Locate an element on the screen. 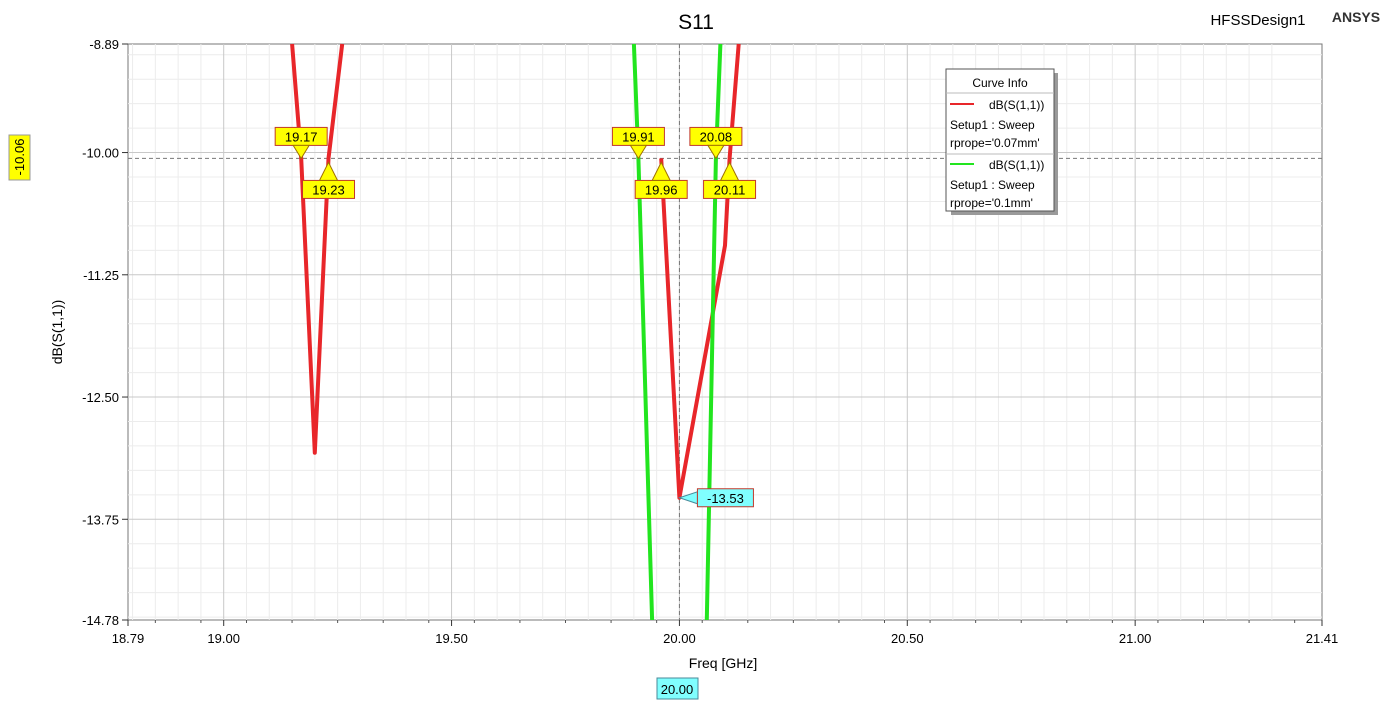  marker-label: 19.17 is located at coordinates (301, 136).